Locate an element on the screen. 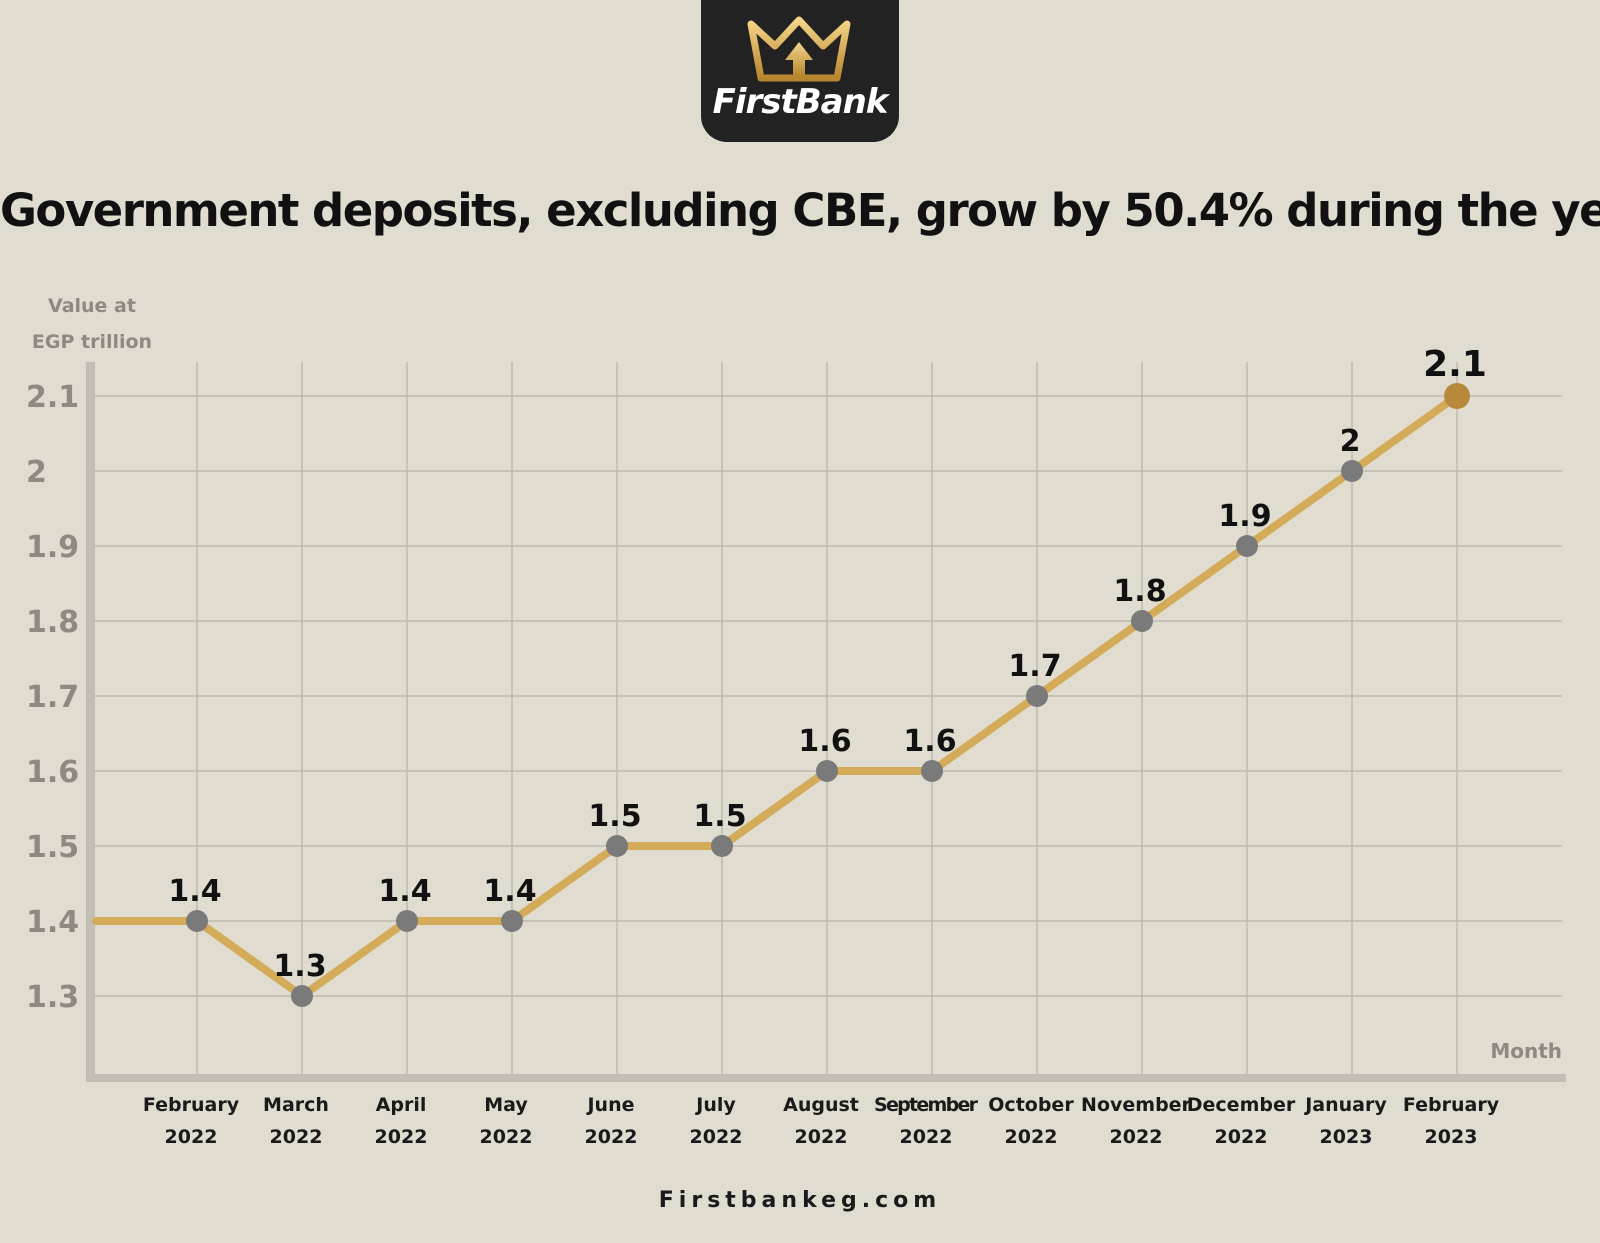 The width and height of the screenshot is (1600, 1243). x-tick-label: March is located at coordinates (296, 1105).